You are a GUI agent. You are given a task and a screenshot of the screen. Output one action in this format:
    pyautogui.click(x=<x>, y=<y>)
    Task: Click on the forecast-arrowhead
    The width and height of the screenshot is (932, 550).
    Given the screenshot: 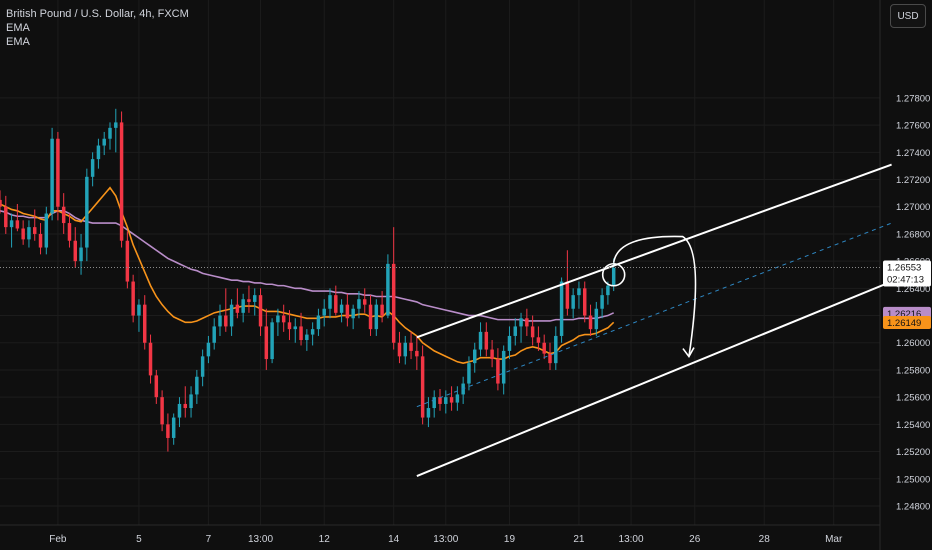 What is the action you would take?
    pyautogui.click(x=688, y=353)
    